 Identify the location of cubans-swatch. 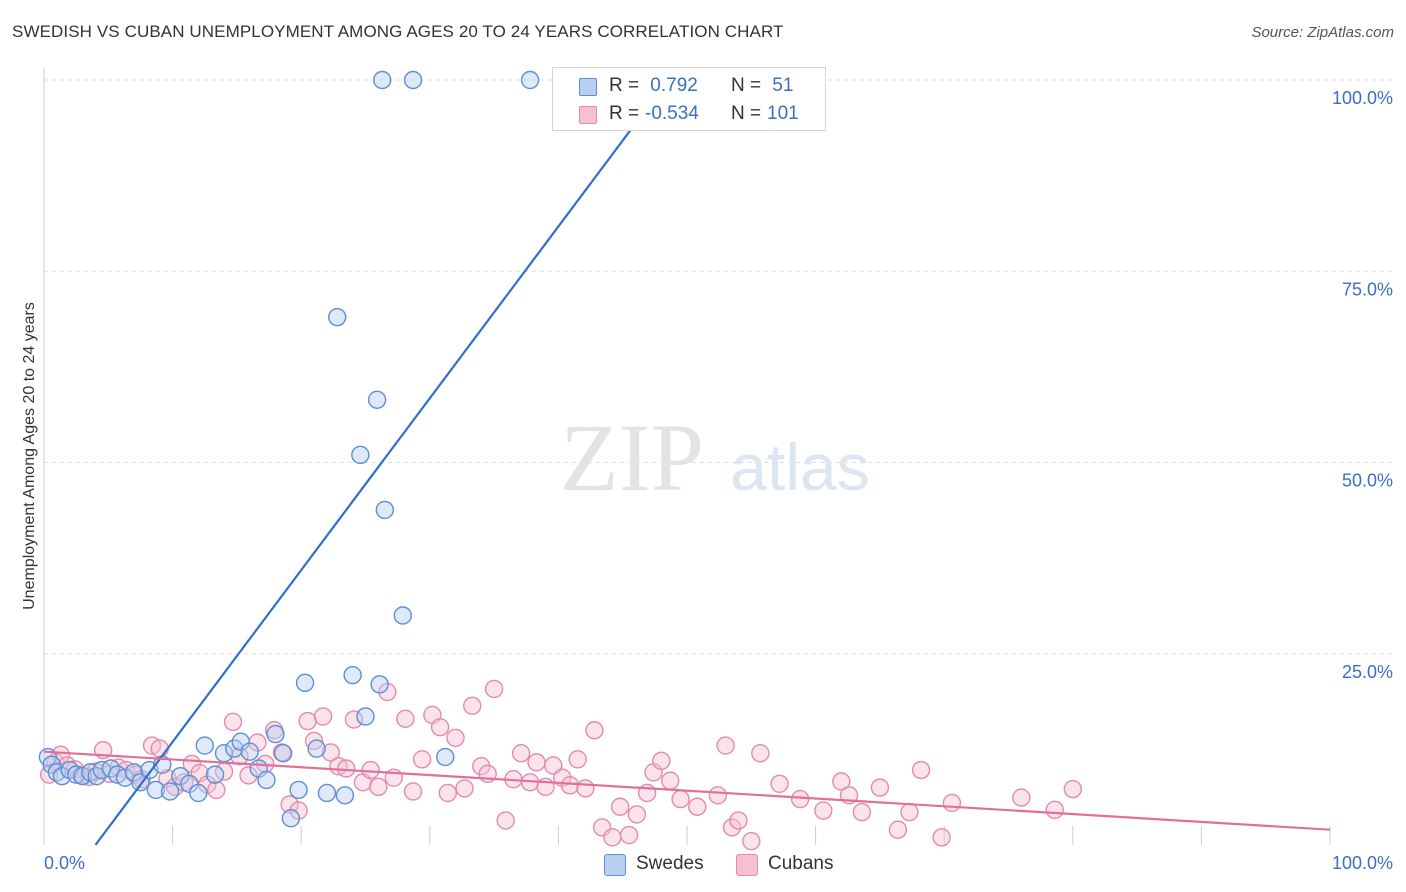
(747, 865).